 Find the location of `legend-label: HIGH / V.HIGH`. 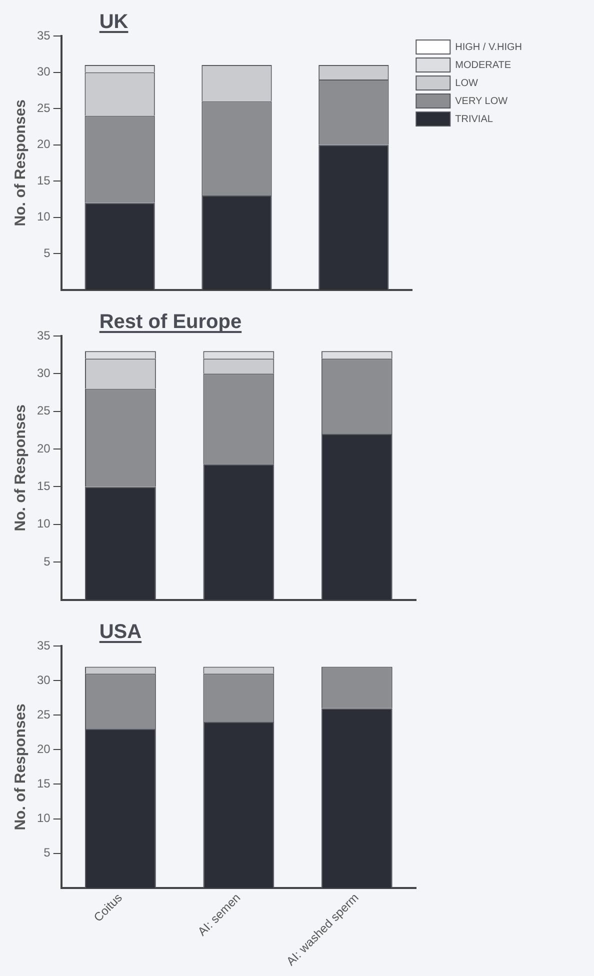

legend-label: HIGH / V.HIGH is located at coordinates (488, 47).